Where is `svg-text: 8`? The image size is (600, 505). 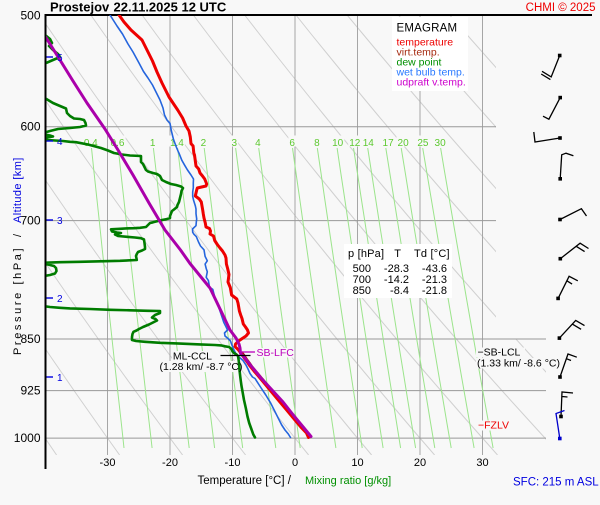
svg-text: 8 is located at coordinates (317, 143).